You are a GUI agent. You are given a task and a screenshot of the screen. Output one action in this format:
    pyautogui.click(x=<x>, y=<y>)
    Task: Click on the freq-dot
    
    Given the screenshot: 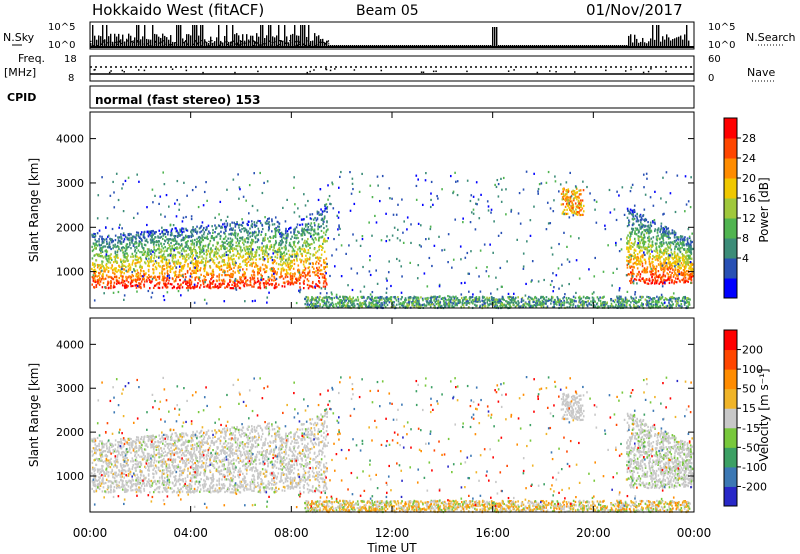 What is the action you would take?
    pyautogui.click(x=310, y=71)
    